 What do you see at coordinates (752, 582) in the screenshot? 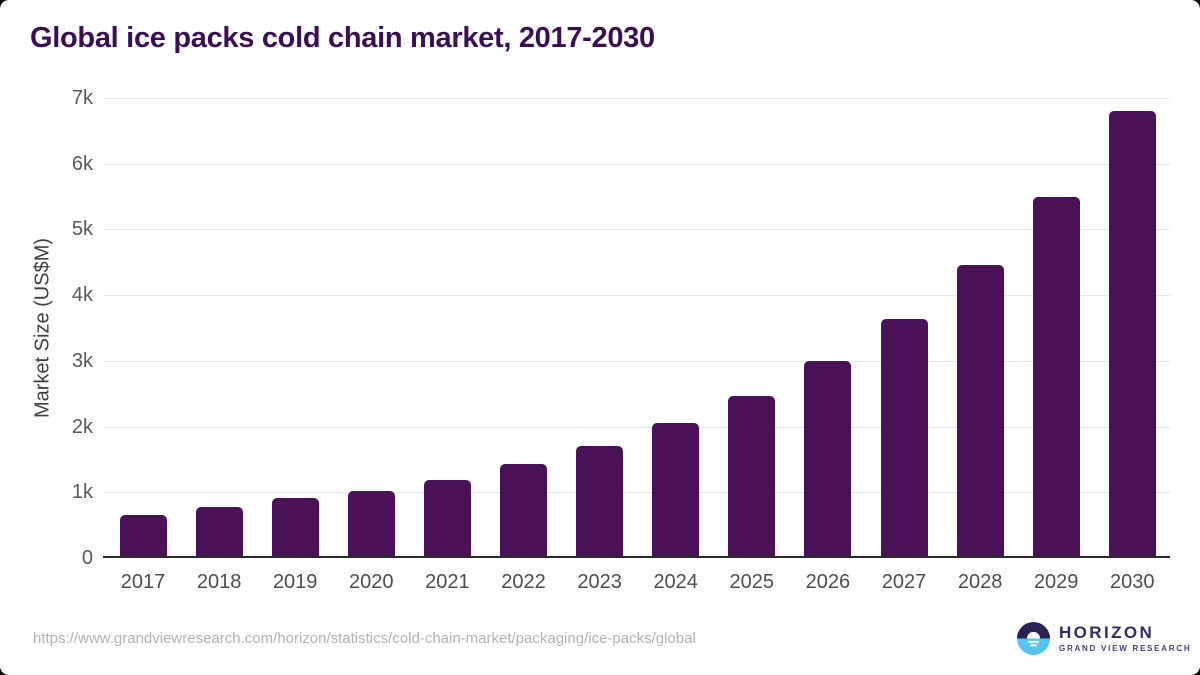
I see `x-tick-label-2025: 2025` at bounding box center [752, 582].